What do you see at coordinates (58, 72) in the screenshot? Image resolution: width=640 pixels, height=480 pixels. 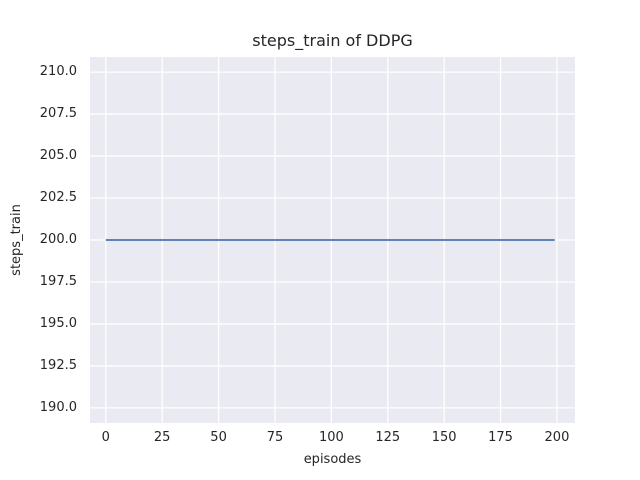 I see `y-tick-label: 210.0` at bounding box center [58, 72].